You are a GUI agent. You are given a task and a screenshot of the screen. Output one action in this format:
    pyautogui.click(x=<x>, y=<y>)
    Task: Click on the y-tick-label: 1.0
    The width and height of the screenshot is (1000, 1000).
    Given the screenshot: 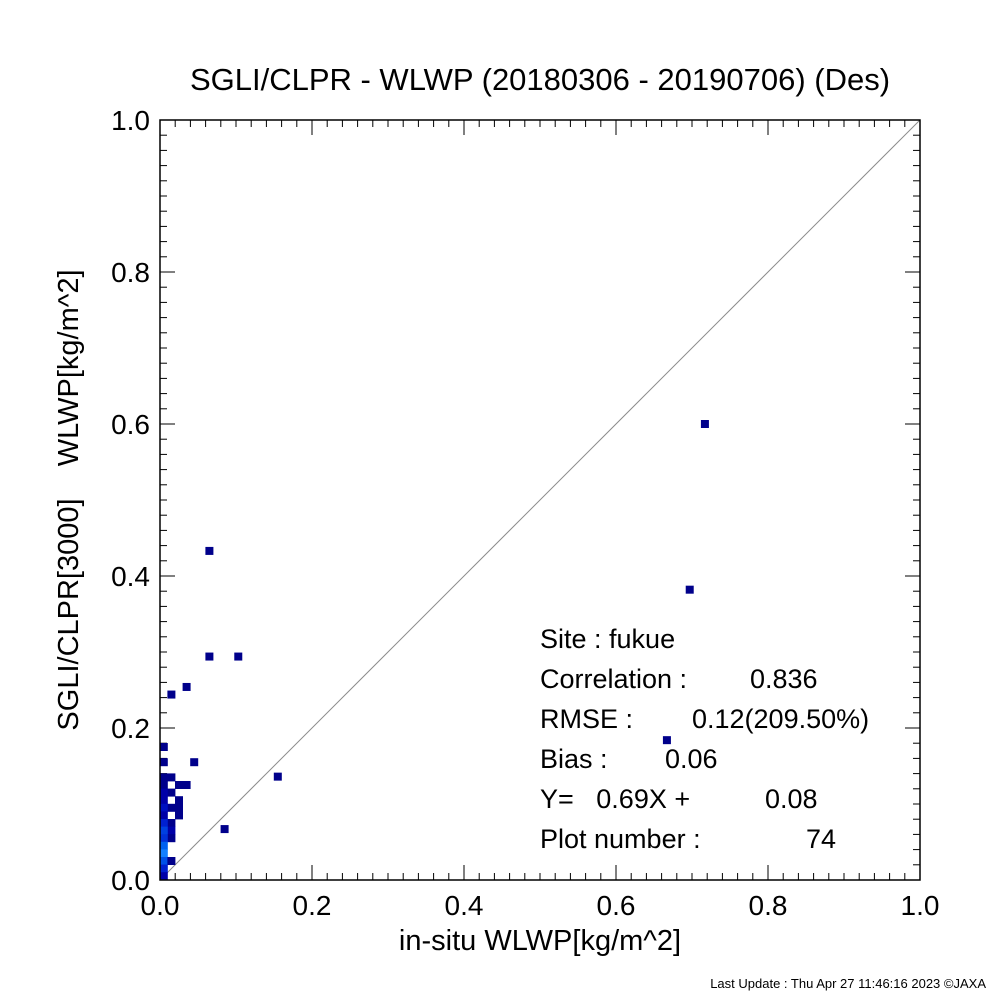 What is the action you would take?
    pyautogui.click(x=130, y=120)
    